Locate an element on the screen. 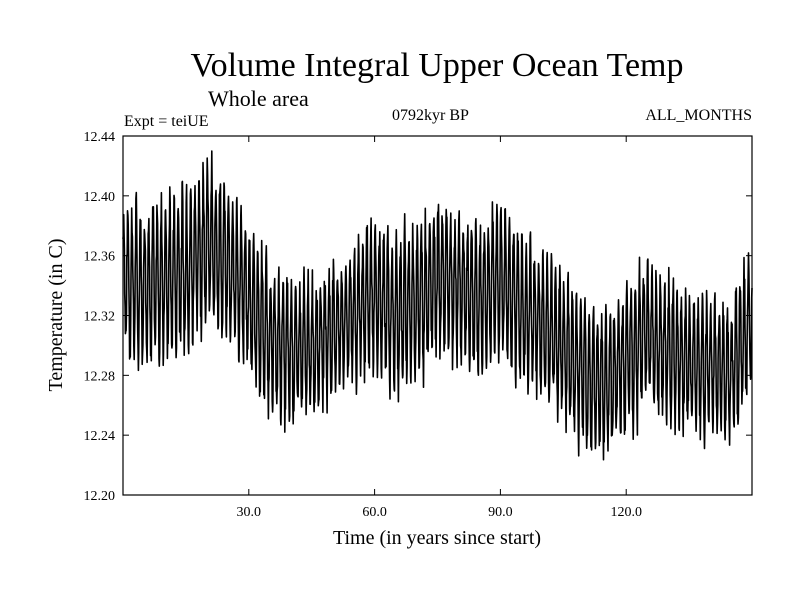 The image size is (800, 600). chart-subtitle: Whole area is located at coordinates (258, 98).